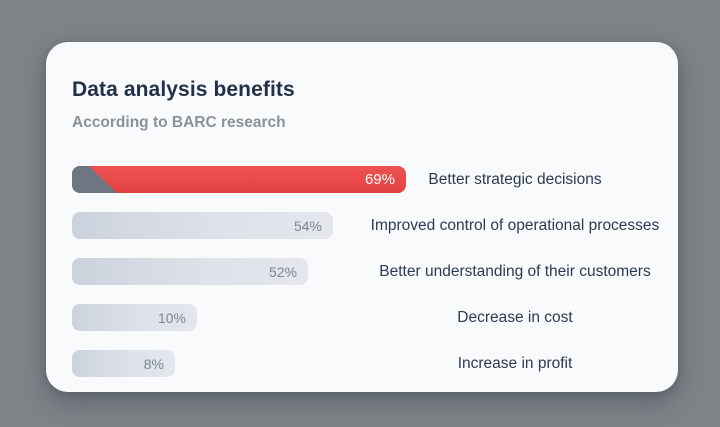 Image resolution: width=720 pixels, height=427 pixels. Describe the element at coordinates (362, 317) in the screenshot. I see `chart-row: 10% Decrease in cost` at that location.